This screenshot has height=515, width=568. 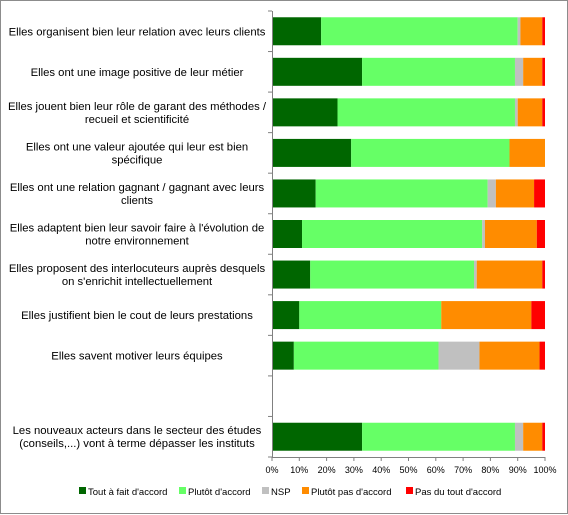 I want to click on x-tick-label: 0%, so click(x=271, y=470).